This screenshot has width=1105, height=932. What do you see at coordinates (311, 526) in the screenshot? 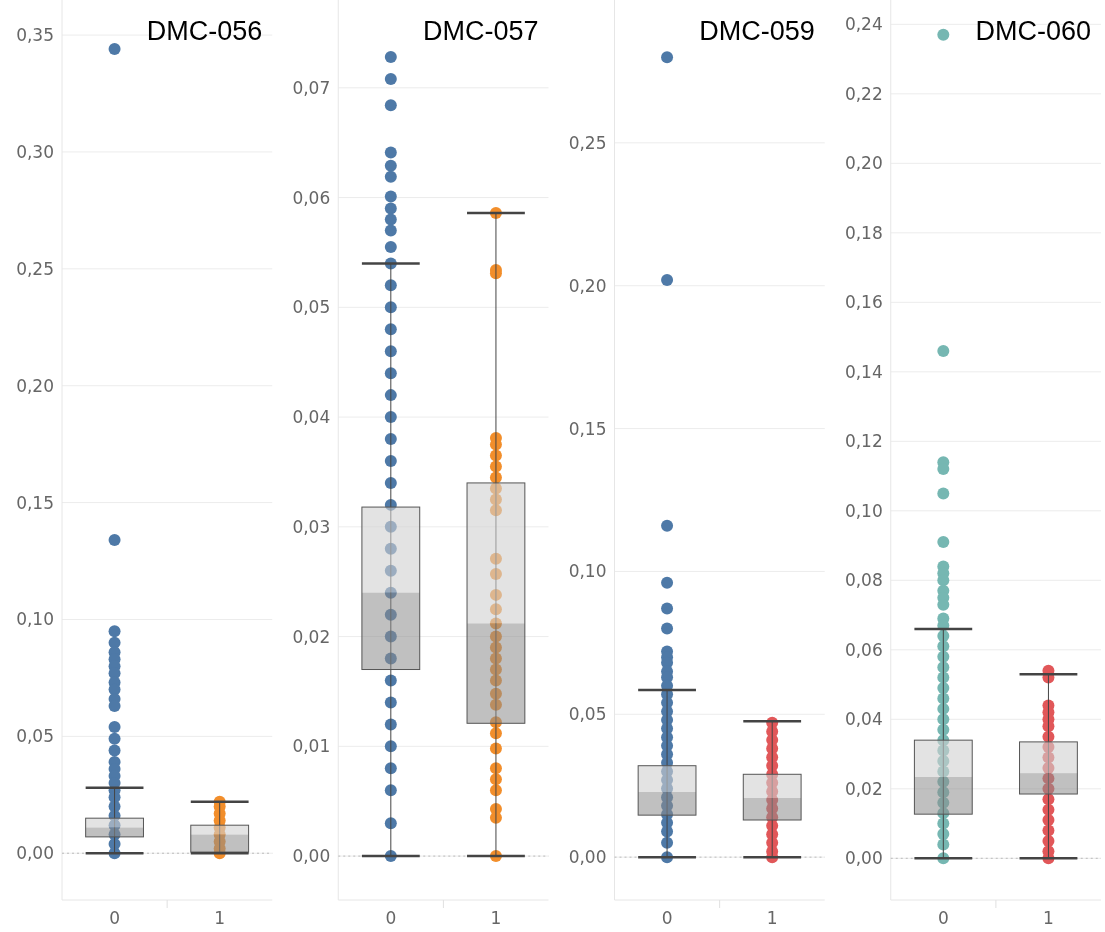
I see `y-tick-label: 0,03` at bounding box center [311, 526].